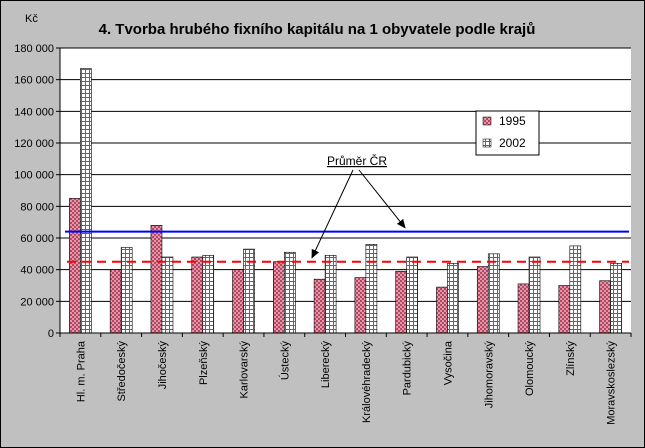  Describe the element at coordinates (37, 207) in the screenshot. I see `y-tick-label: 80 000` at that location.